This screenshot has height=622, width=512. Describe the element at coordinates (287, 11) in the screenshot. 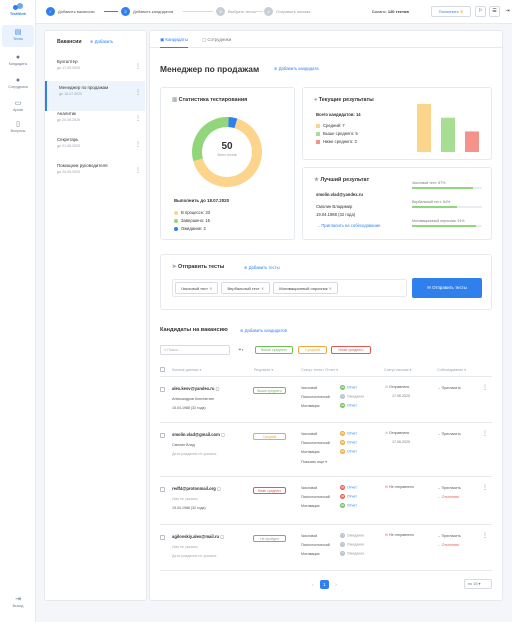

I see `step-4: 4 Отправить письма` at that location.